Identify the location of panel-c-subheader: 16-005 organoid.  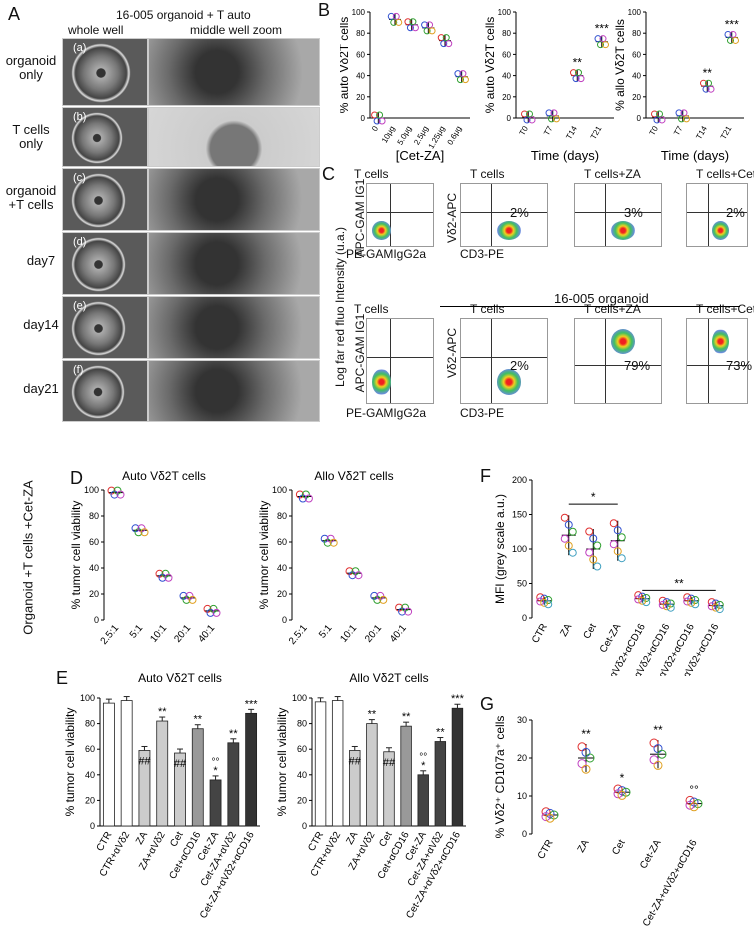
(601, 298).